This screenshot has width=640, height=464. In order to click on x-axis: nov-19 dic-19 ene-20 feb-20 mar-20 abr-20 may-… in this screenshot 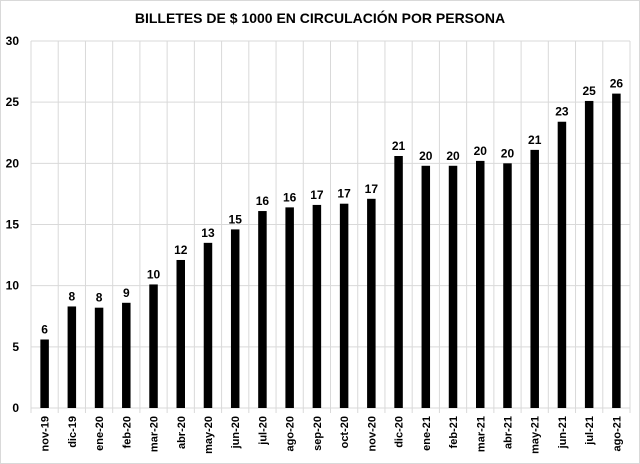, I will do `click(332, 435)`.